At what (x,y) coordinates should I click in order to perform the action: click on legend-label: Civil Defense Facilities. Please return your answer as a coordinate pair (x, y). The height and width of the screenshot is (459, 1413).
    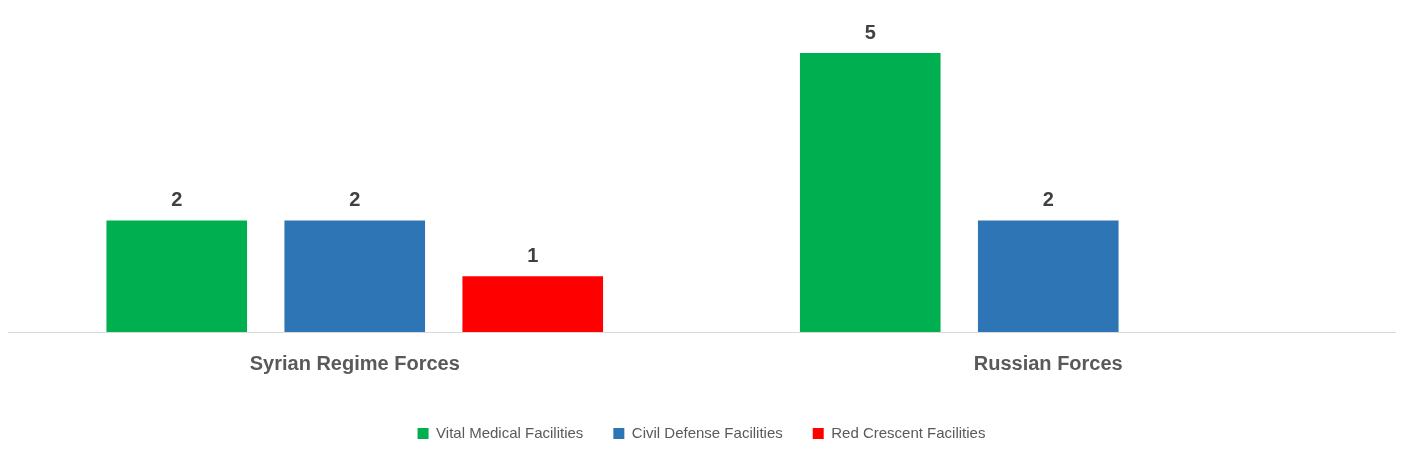
    Looking at the image, I should click on (707, 432).